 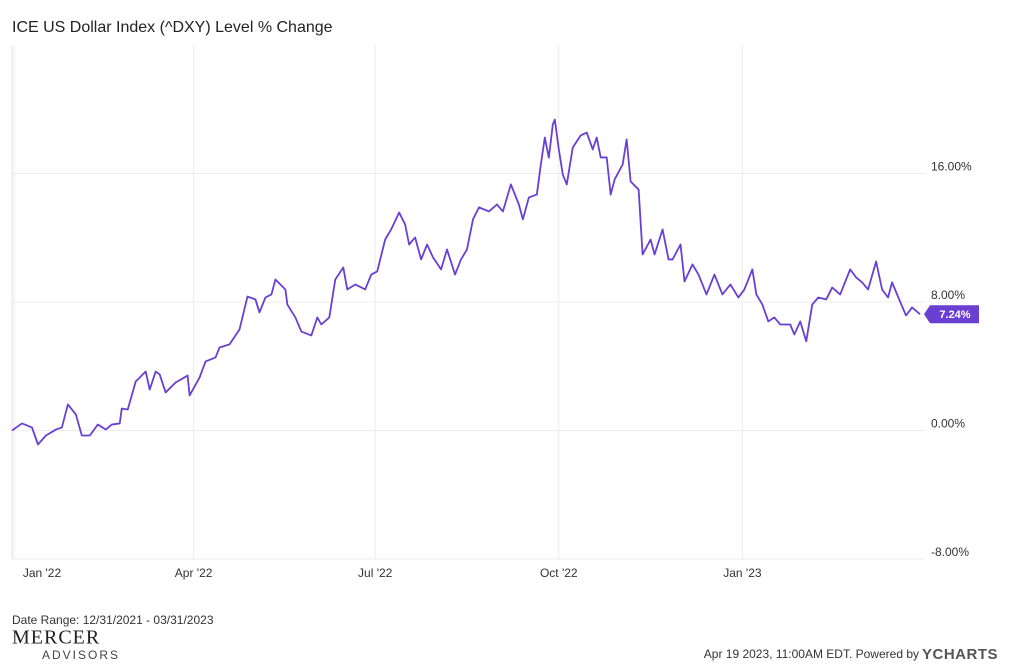 What do you see at coordinates (81, 655) in the screenshot?
I see `brand-bottom: ADVISORS` at bounding box center [81, 655].